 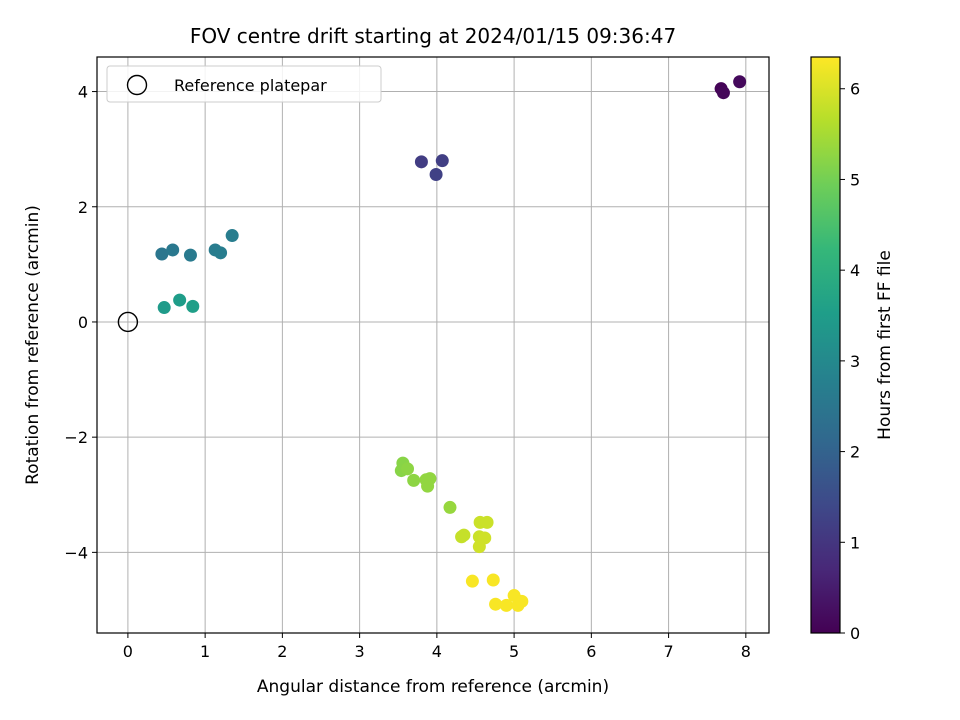 What do you see at coordinates (33, 345) in the screenshot?
I see `y-axis-label: Rotation from reference (arcmin)` at bounding box center [33, 345].